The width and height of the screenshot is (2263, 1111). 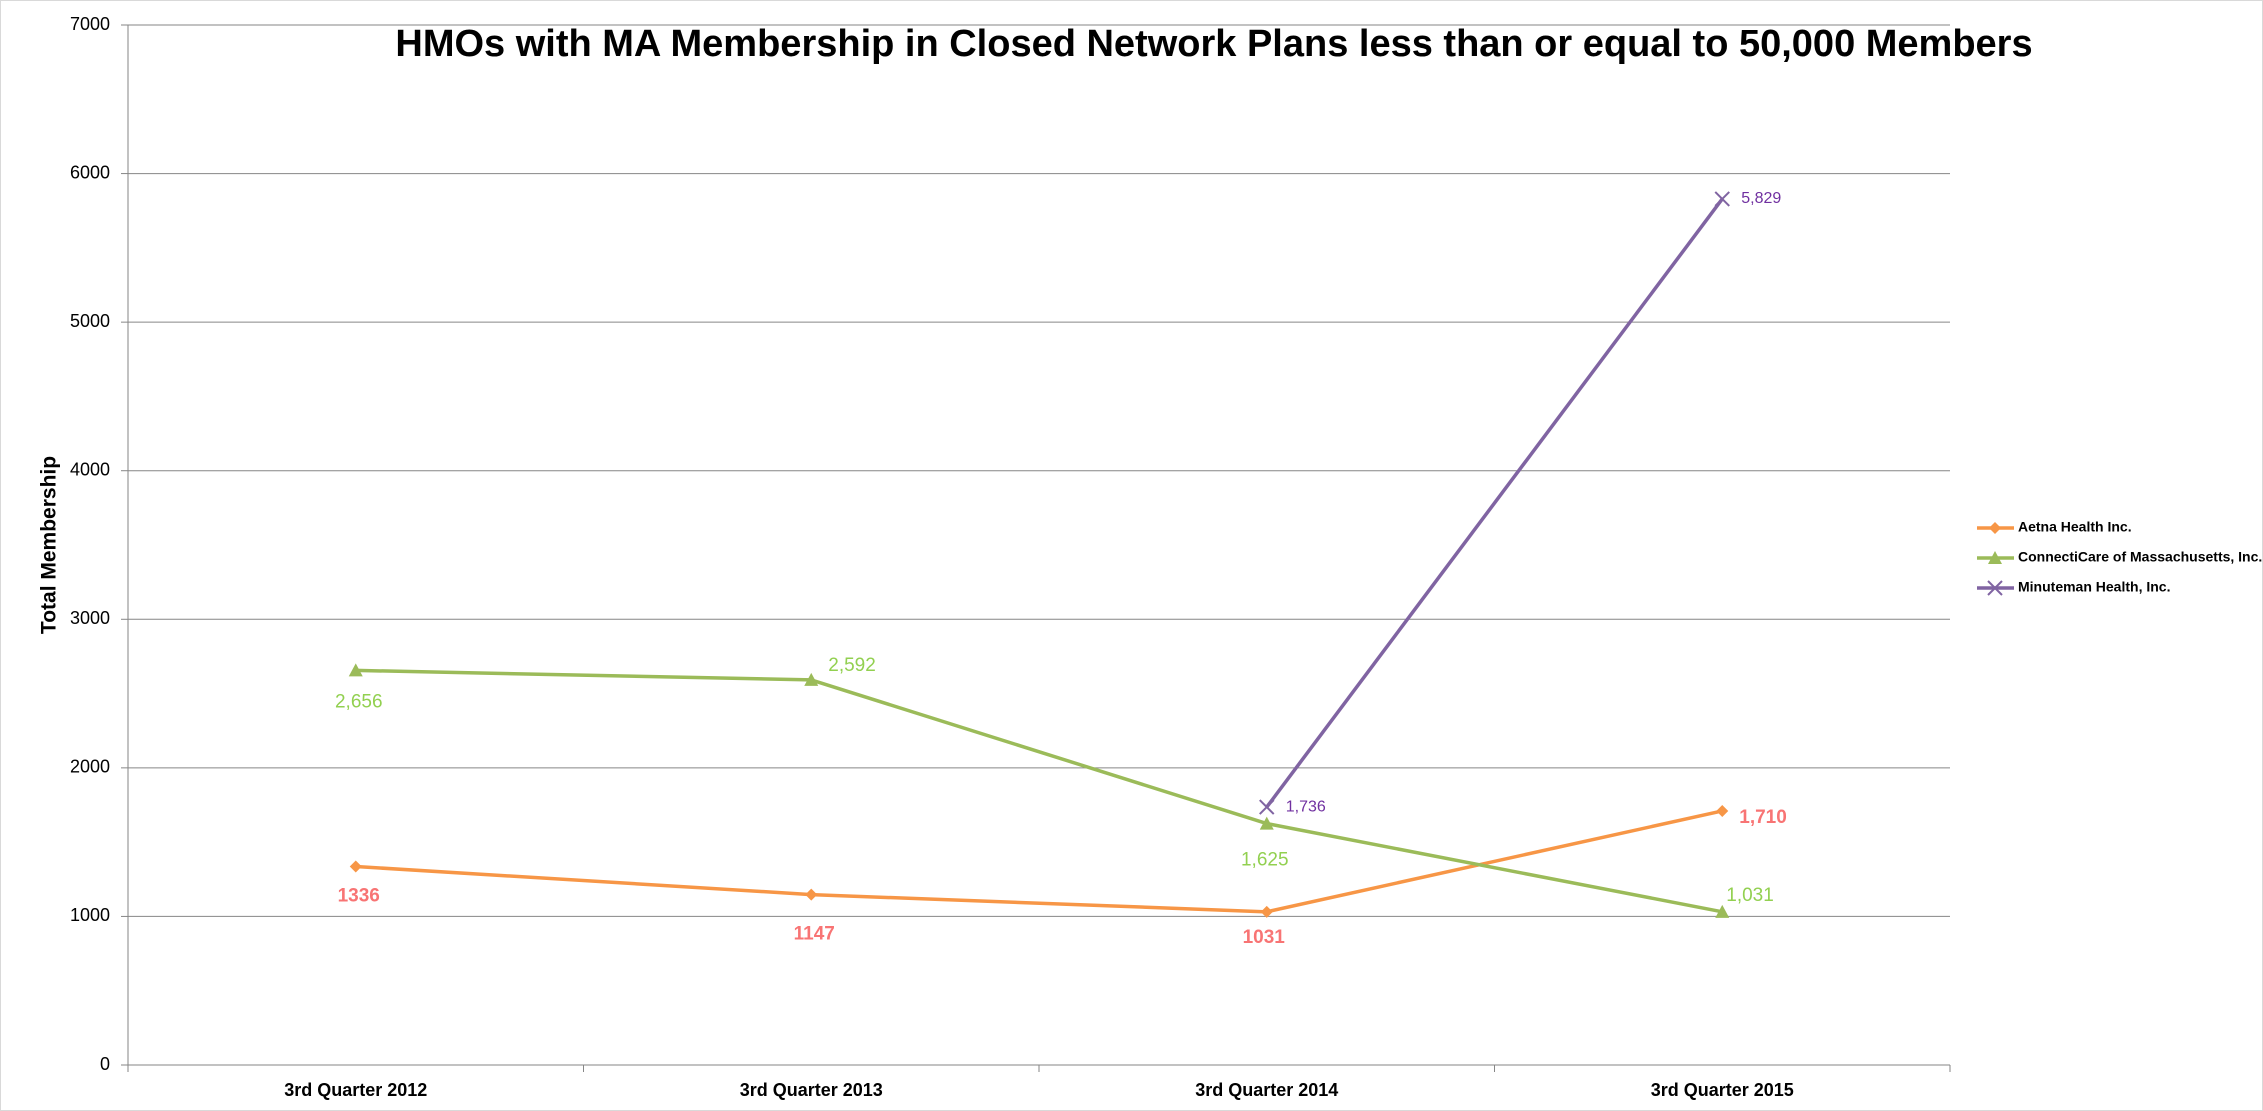 What do you see at coordinates (359, 896) in the screenshot?
I see `data-label: 1336` at bounding box center [359, 896].